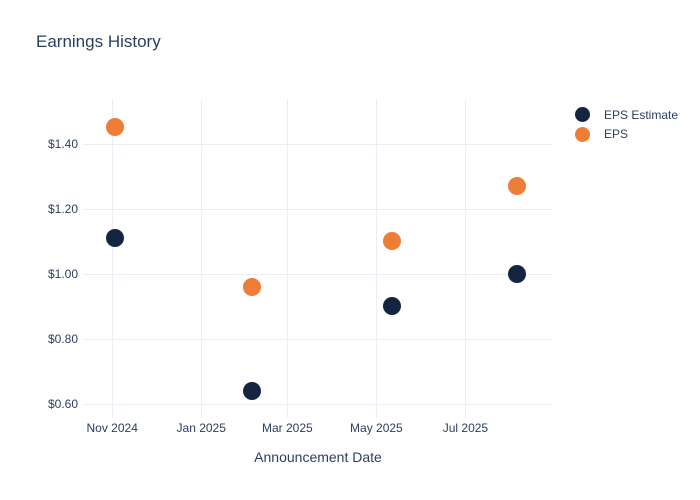 The image size is (700, 500). What do you see at coordinates (62, 338) in the screenshot?
I see `y-tick-label: $0.80` at bounding box center [62, 338].